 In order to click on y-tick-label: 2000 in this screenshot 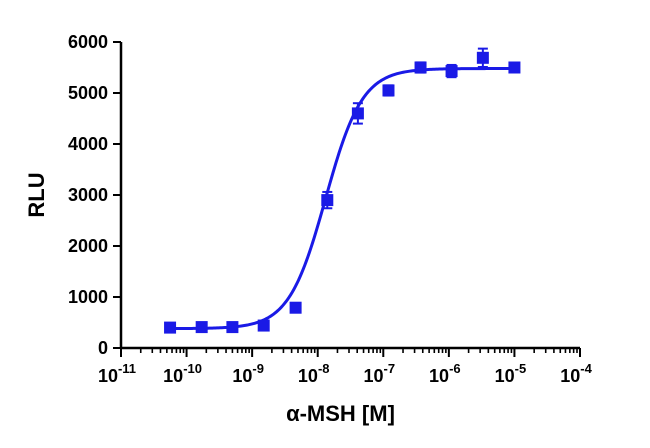, I will do `click(88, 246)`.